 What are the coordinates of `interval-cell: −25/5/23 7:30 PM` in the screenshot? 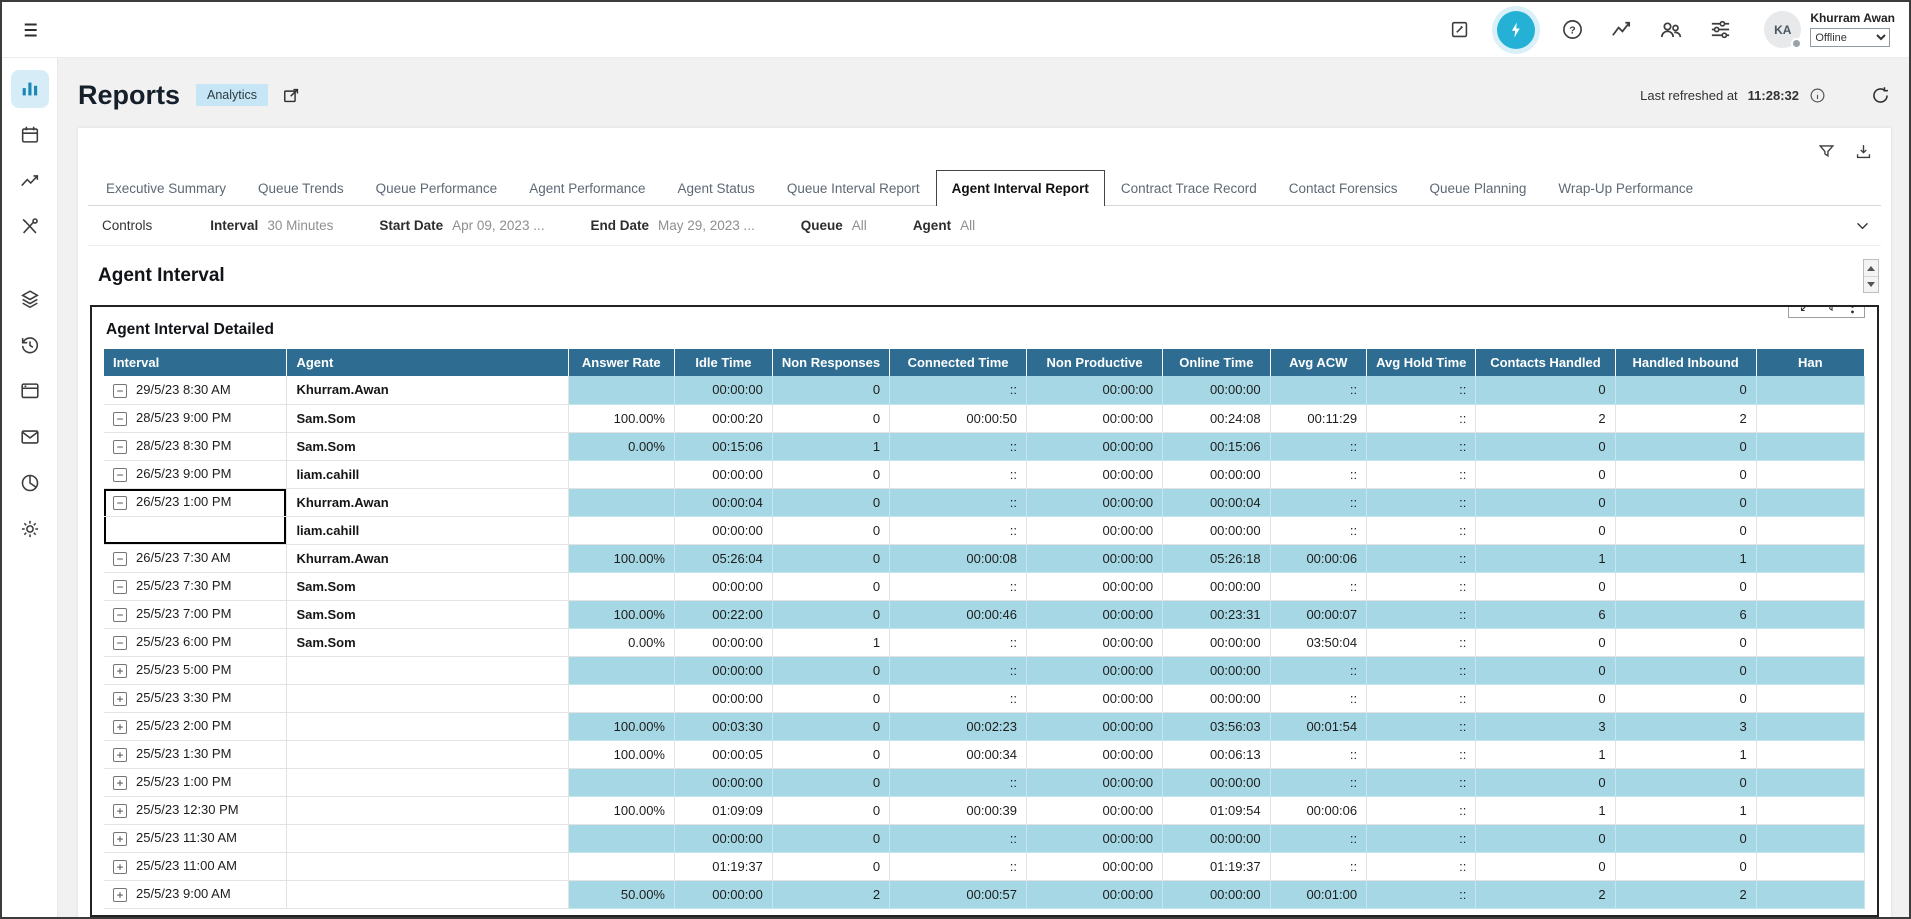 It's located at (196, 586).